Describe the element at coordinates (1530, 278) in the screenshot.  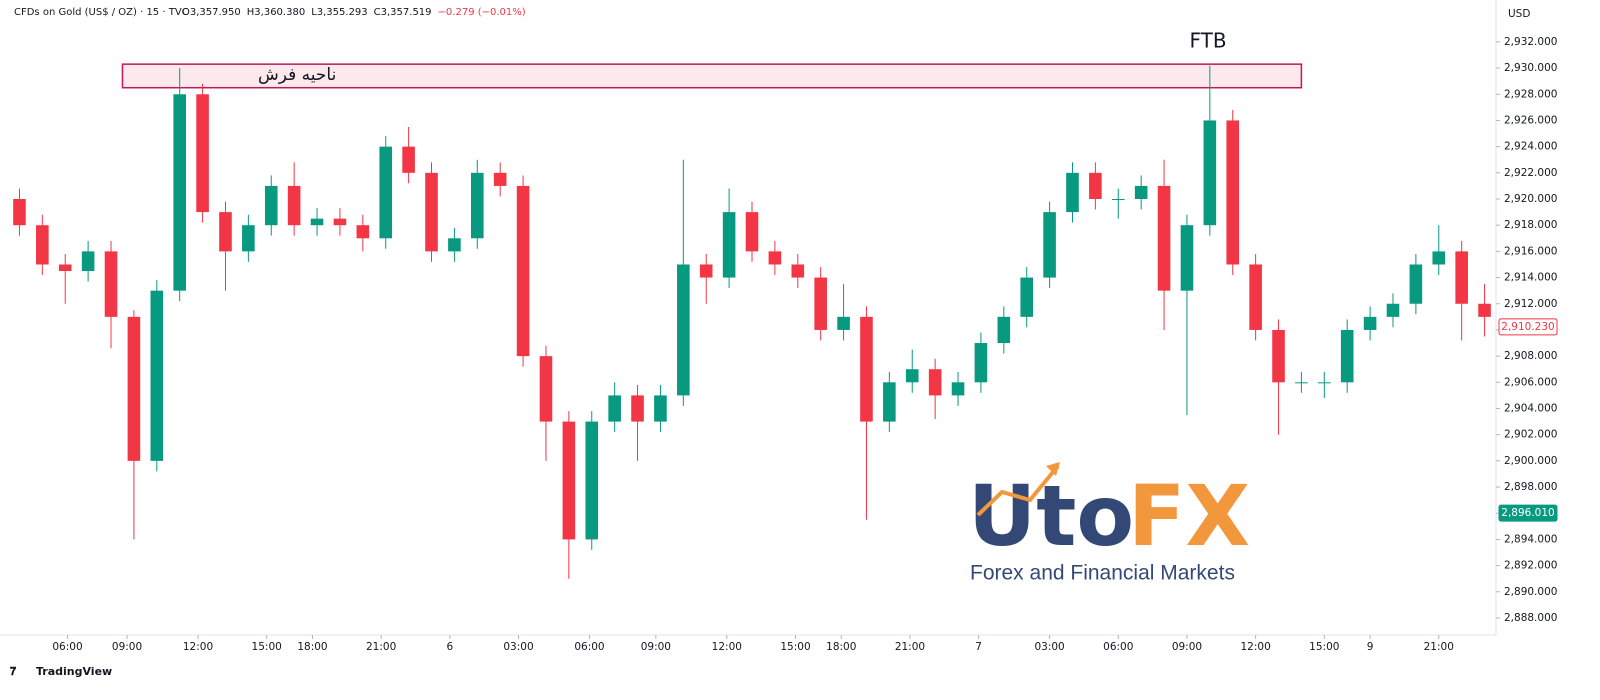
I see `y-tick-label: 2,914.000` at that location.